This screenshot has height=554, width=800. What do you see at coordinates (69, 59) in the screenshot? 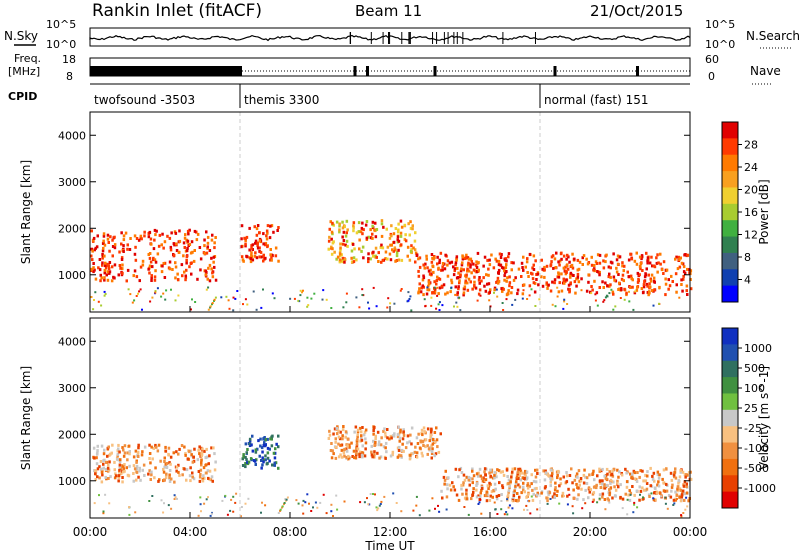
I see `freq-tick-top: 18` at bounding box center [69, 59].